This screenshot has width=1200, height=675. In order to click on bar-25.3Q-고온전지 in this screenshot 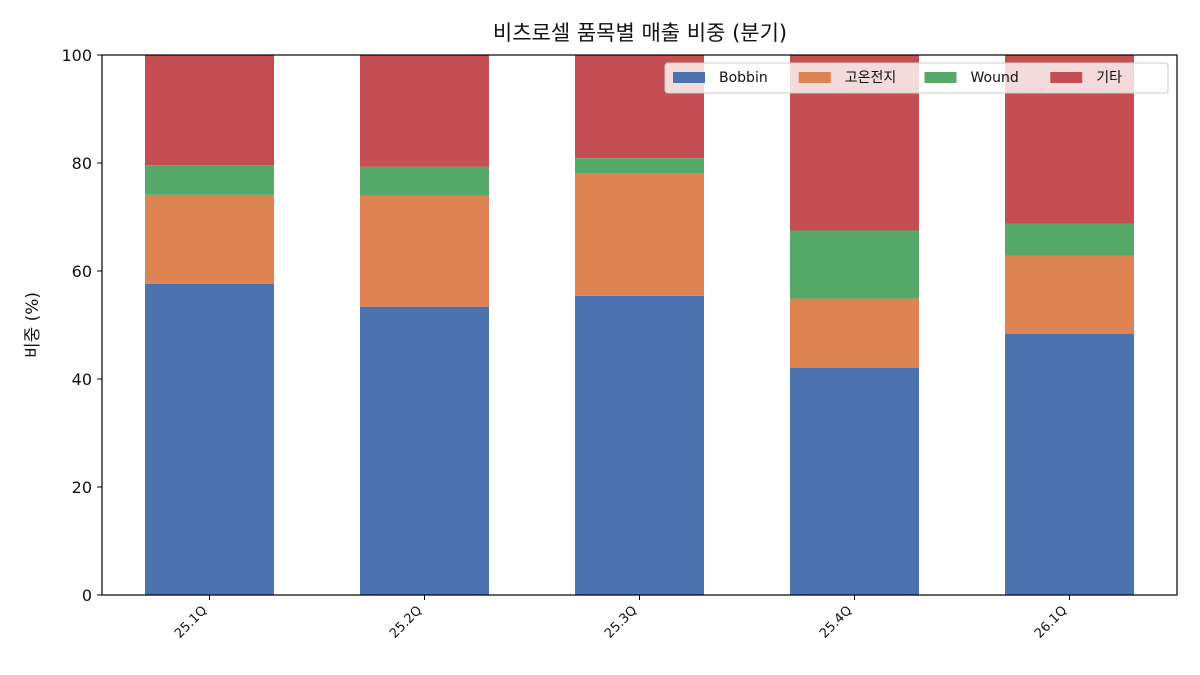, I will do `click(639, 234)`.